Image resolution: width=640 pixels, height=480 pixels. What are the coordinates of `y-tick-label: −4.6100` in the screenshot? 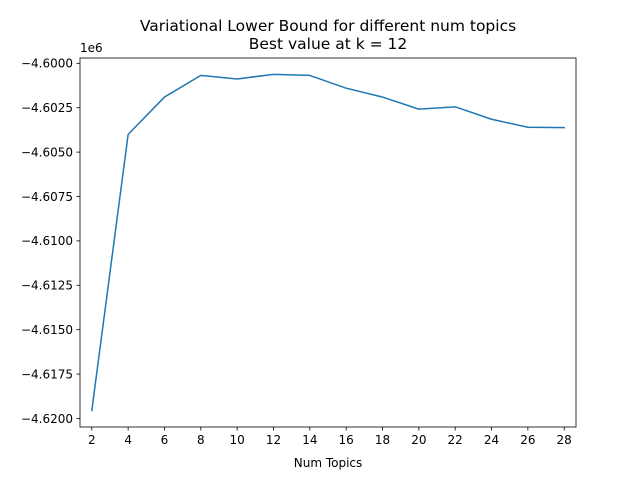 It's located at (47, 241).